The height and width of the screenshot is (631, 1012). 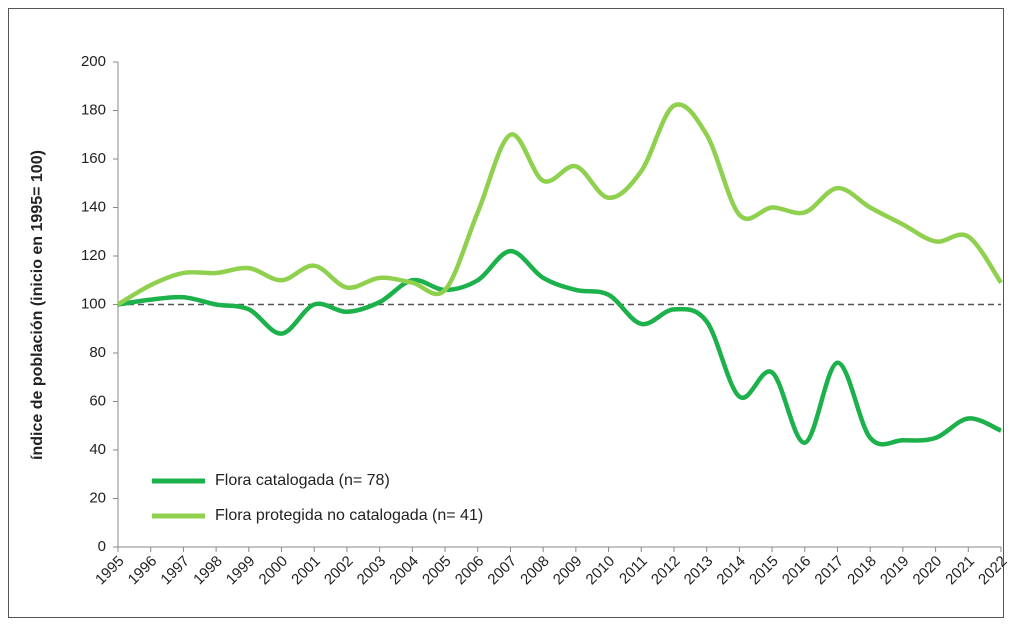 What do you see at coordinates (372, 571) in the screenshot?
I see `x-tick-label: 2003` at bounding box center [372, 571].